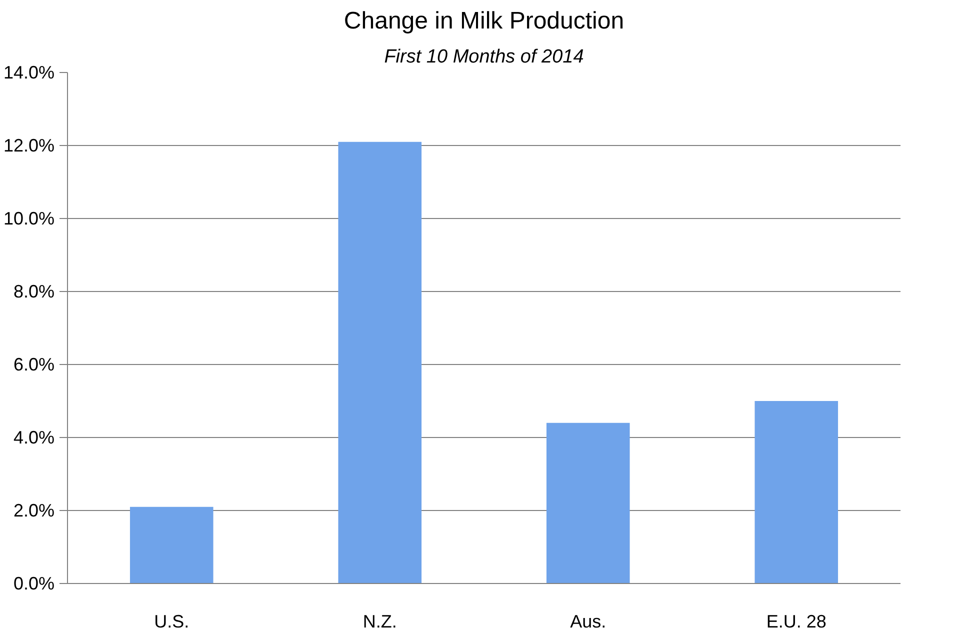 The width and height of the screenshot is (964, 638). I want to click on y-tick-label: 4.0%, so click(34, 438).